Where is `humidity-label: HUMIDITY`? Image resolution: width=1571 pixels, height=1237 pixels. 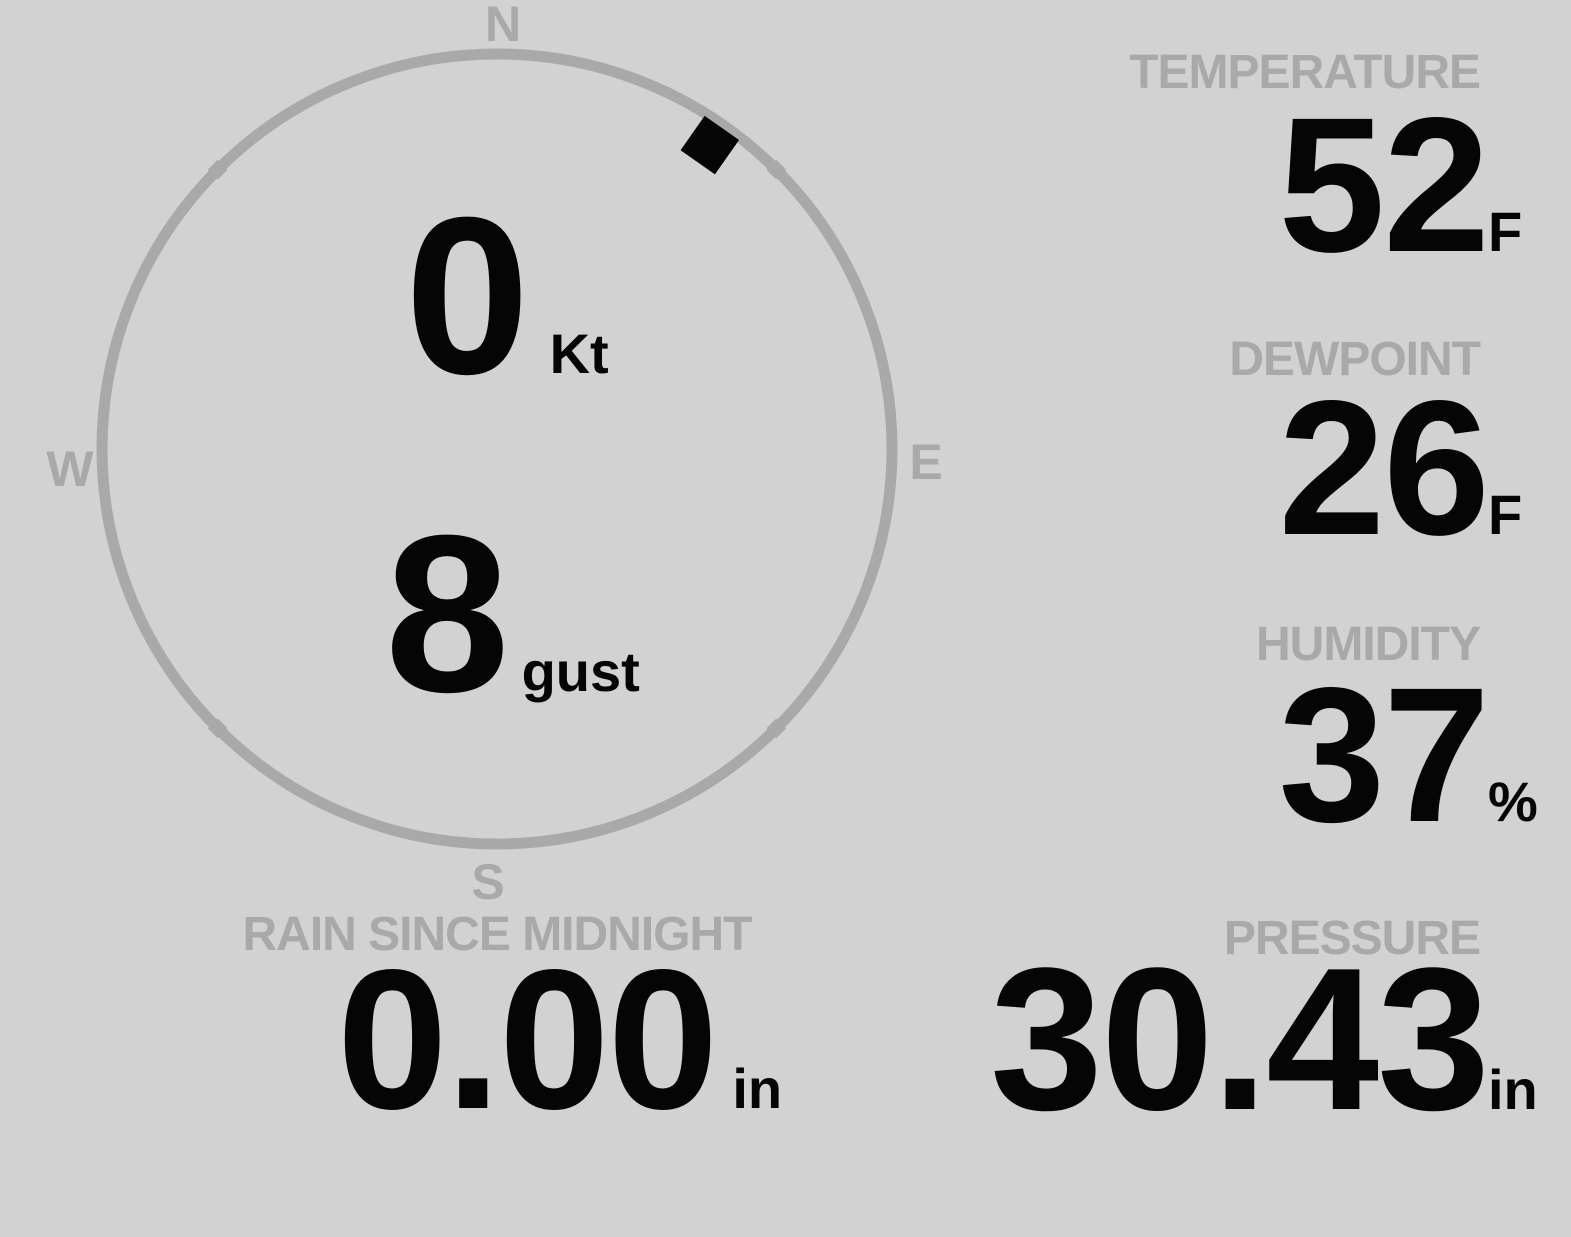 humidity-label: HUMIDITY is located at coordinates (1368, 644).